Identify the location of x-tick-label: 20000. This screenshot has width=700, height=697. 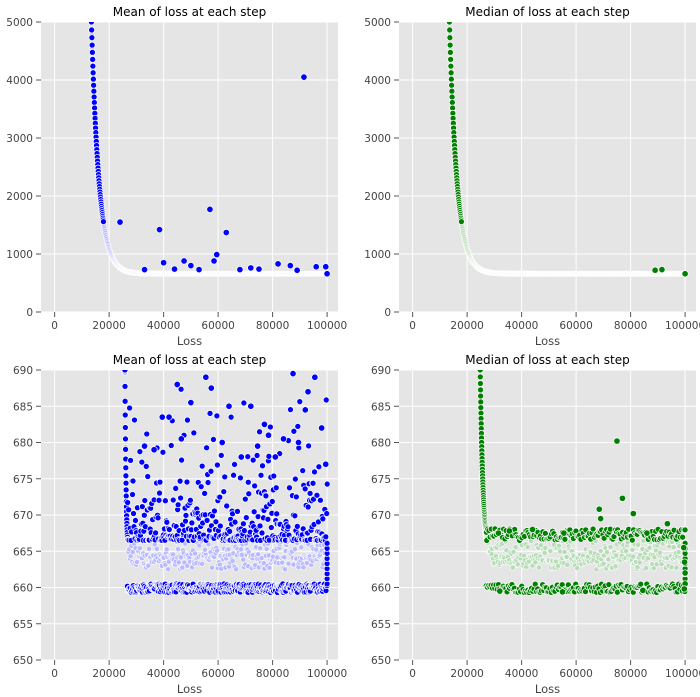
(466, 674).